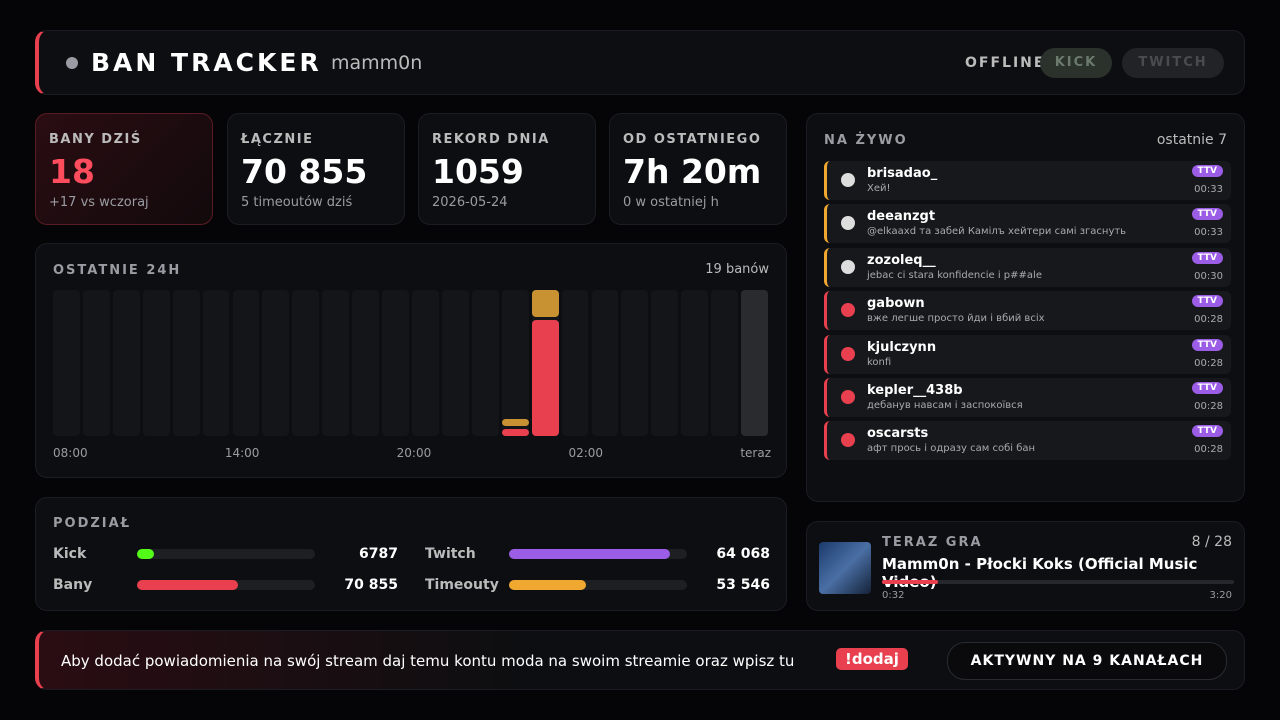  I want to click on stat-value: 7h 20m, so click(692, 171).